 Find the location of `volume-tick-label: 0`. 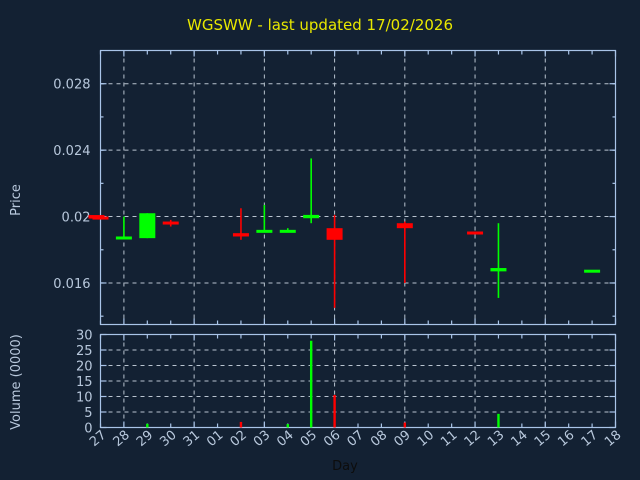

volume-tick-label: 0 is located at coordinates (88, 429).